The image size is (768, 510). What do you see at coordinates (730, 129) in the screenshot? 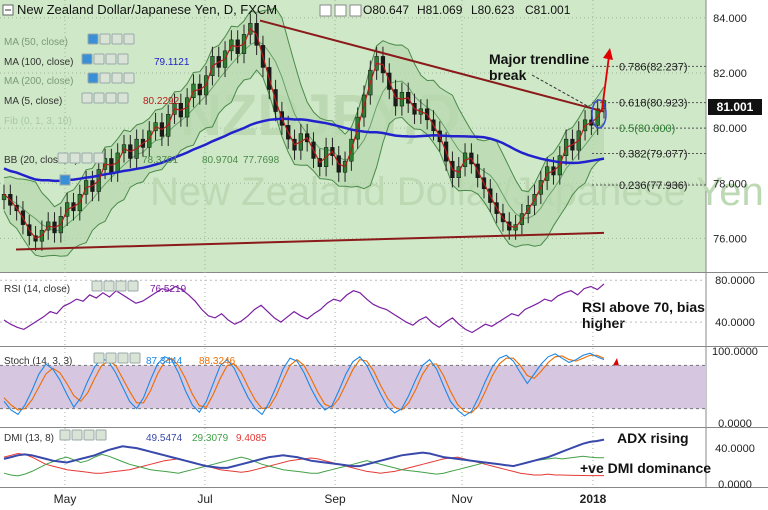
I see `price-tick-label: 80.000` at bounding box center [730, 129].